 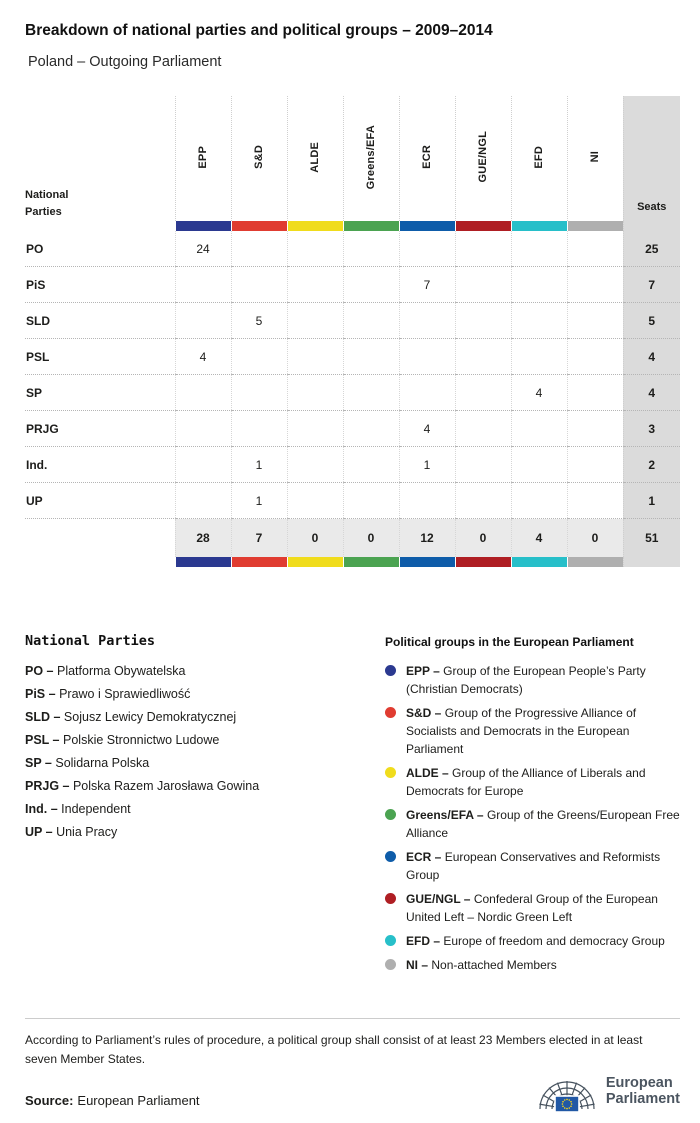 What do you see at coordinates (352, 249) in the screenshot?
I see `table-row: PO 24 25` at bounding box center [352, 249].